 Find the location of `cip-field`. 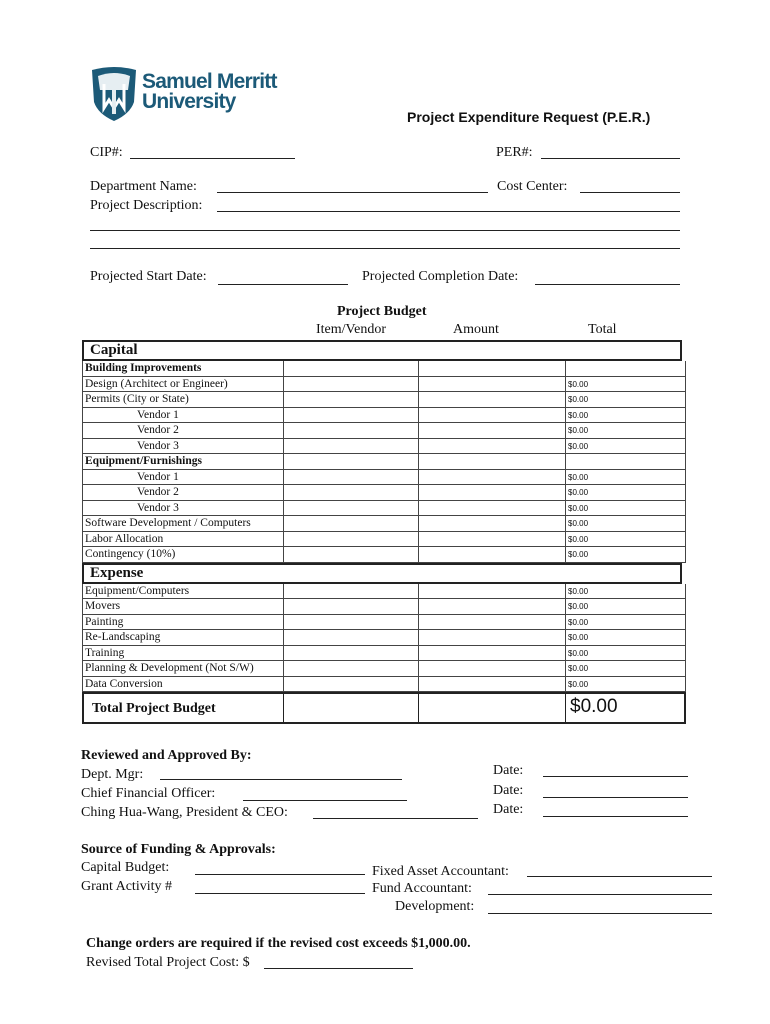

cip-field is located at coordinates (212, 158).